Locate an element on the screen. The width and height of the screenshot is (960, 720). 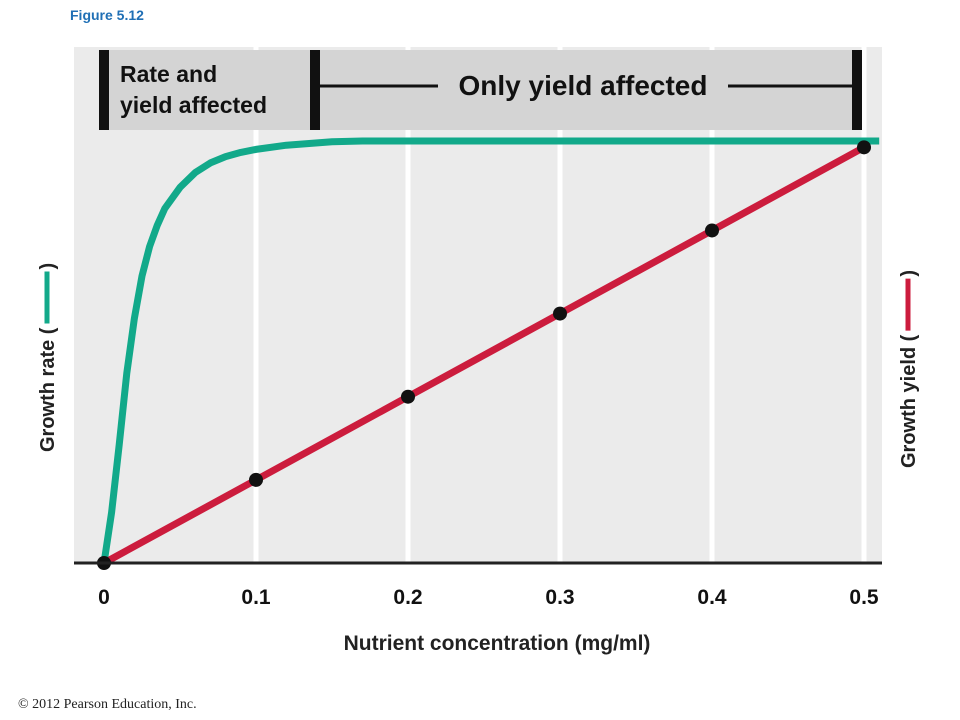
x-tick-label-5: 0.5 is located at coordinates (864, 597).